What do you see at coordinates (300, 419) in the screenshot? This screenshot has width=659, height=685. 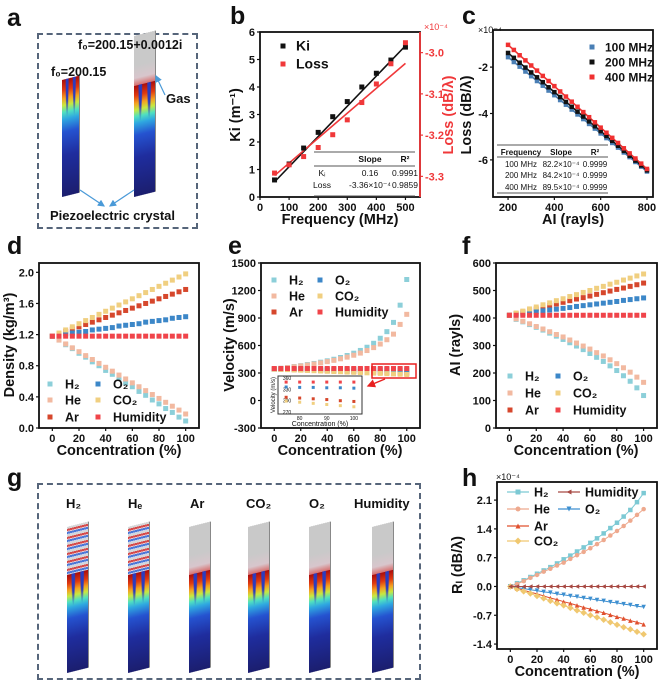 I see `inset-x-tick-label: 80` at bounding box center [300, 419].